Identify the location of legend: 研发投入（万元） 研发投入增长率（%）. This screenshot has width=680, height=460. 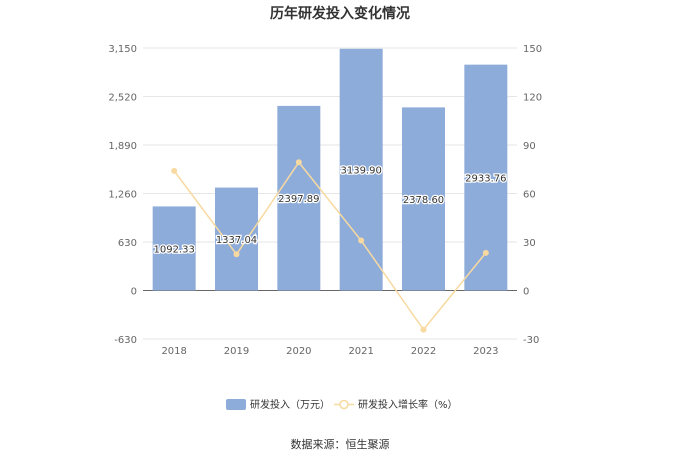
(342, 404).